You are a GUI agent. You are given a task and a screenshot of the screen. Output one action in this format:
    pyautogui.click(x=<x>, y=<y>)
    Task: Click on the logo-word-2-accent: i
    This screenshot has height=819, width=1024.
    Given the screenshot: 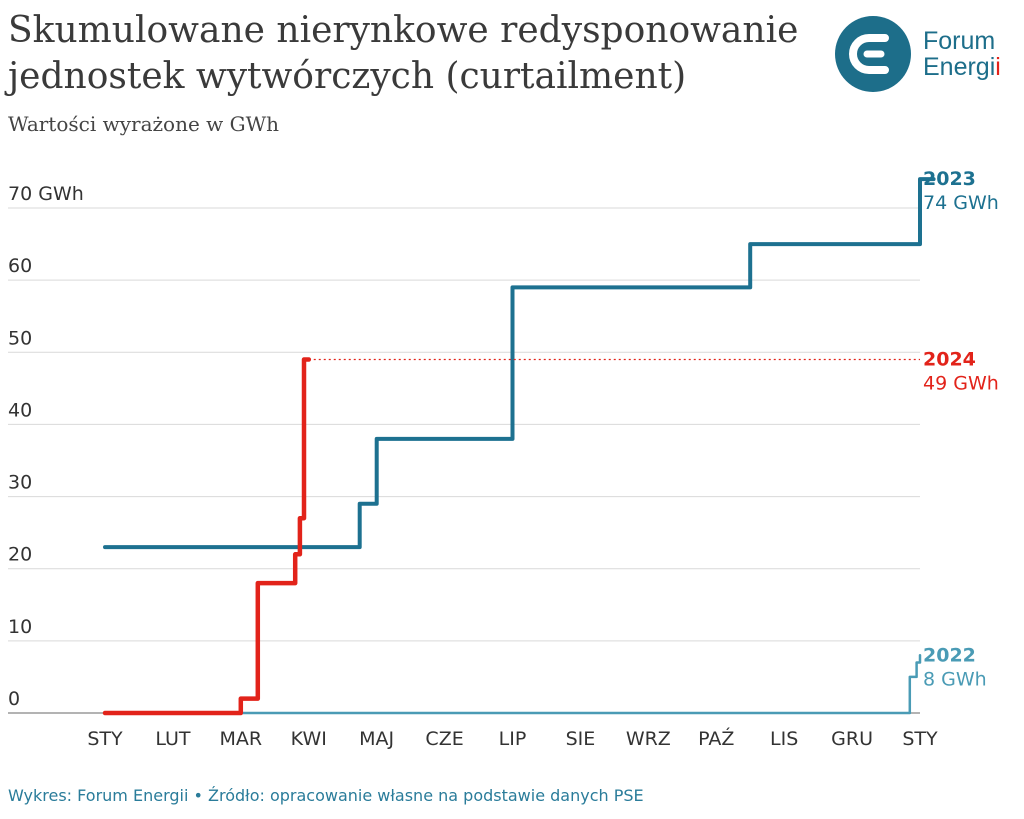 What is the action you would take?
    pyautogui.click(x=998, y=67)
    